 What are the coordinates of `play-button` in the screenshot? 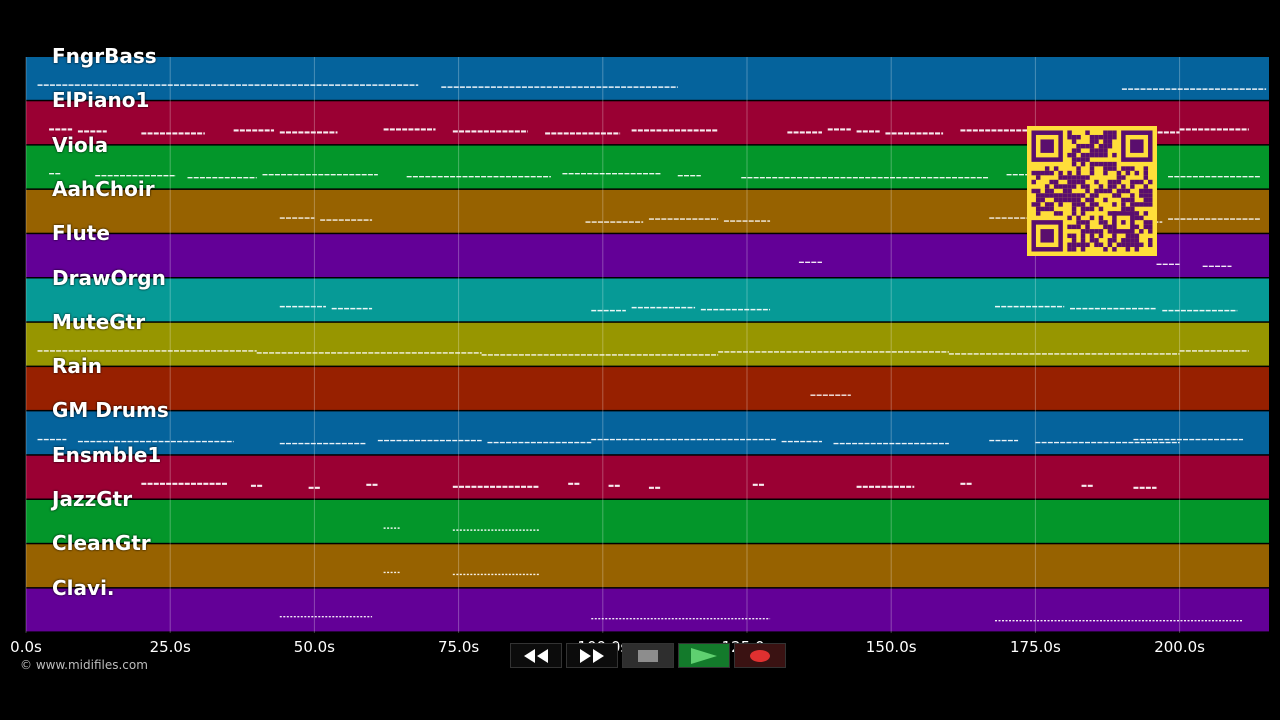 It's located at (704, 655).